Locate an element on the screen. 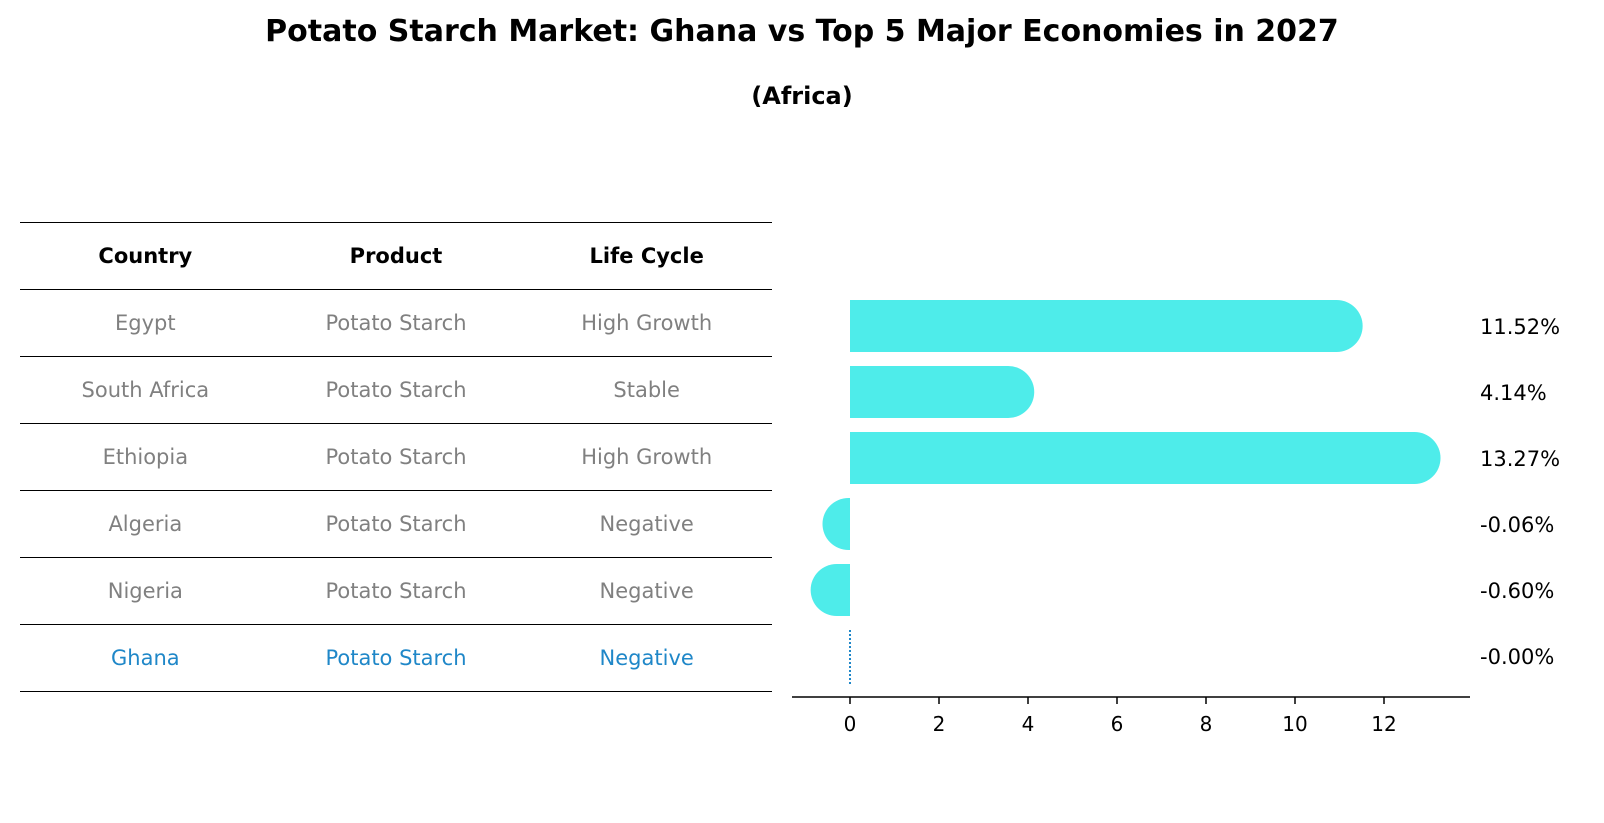 The image size is (1604, 823). table-header-row: Country Product Life Cycle is located at coordinates (396, 255).